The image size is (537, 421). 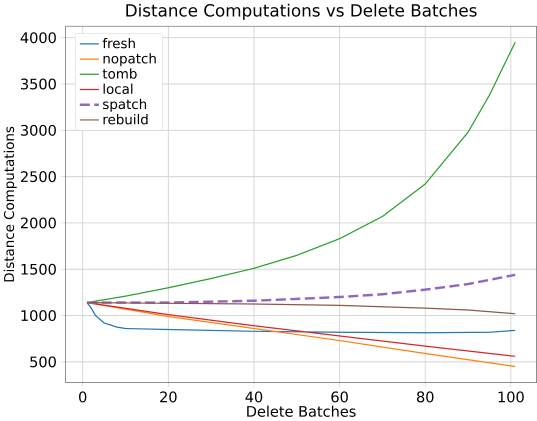 What do you see at coordinates (119, 73) in the screenshot?
I see `legend-label: tomb` at bounding box center [119, 73].